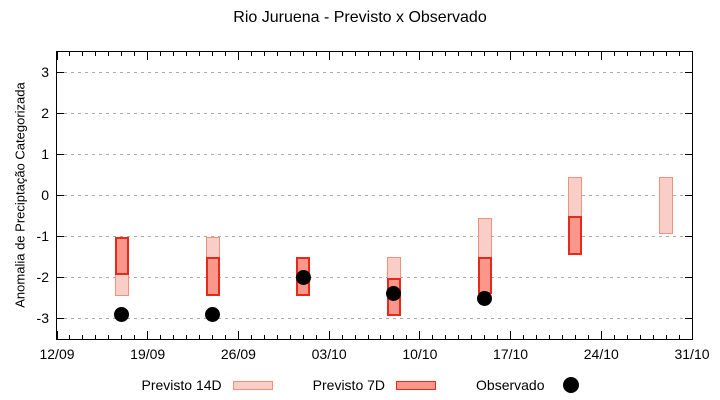 This screenshot has height=400, width=720. Describe the element at coordinates (360, 17) in the screenshot. I see `chart-title: Rio Juruena - Previsto x Observado` at that location.